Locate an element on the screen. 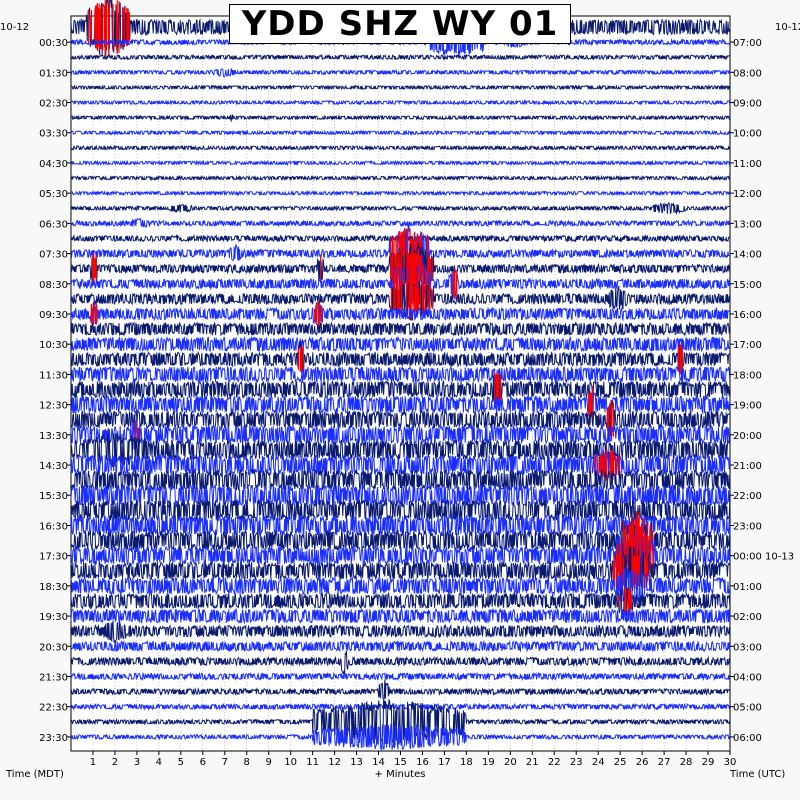 Image resolution: width=800 pixels, height=800 pixels. x-tick-label-7: 7 is located at coordinates (225, 762).